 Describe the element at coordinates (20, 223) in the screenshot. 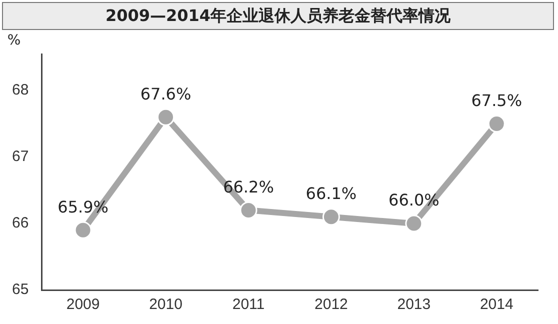

I see `y-tick-label: 66` at that location.